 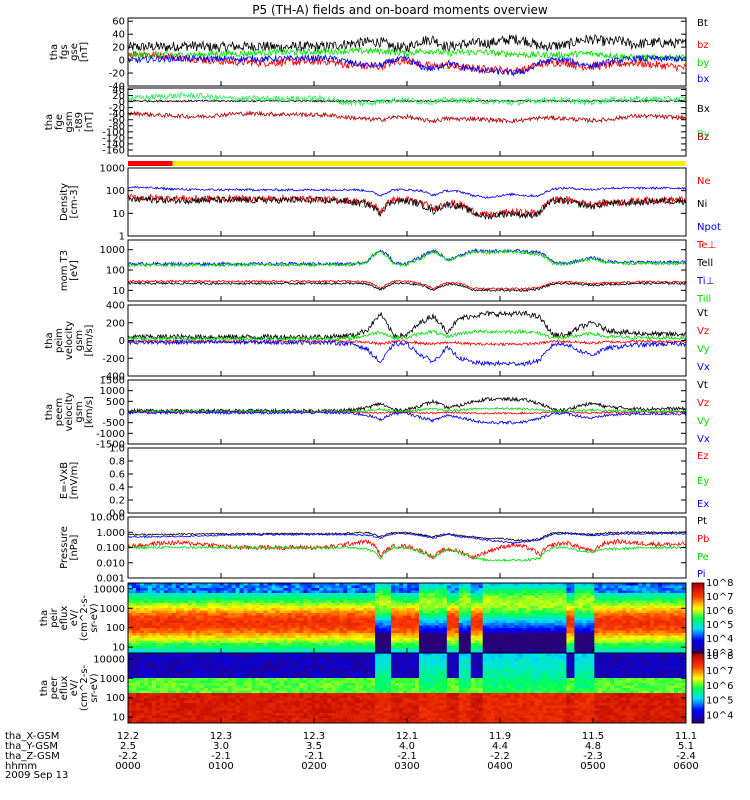 What do you see at coordinates (703, 421) in the screenshot?
I see `legend-entry: Vy` at bounding box center [703, 421].